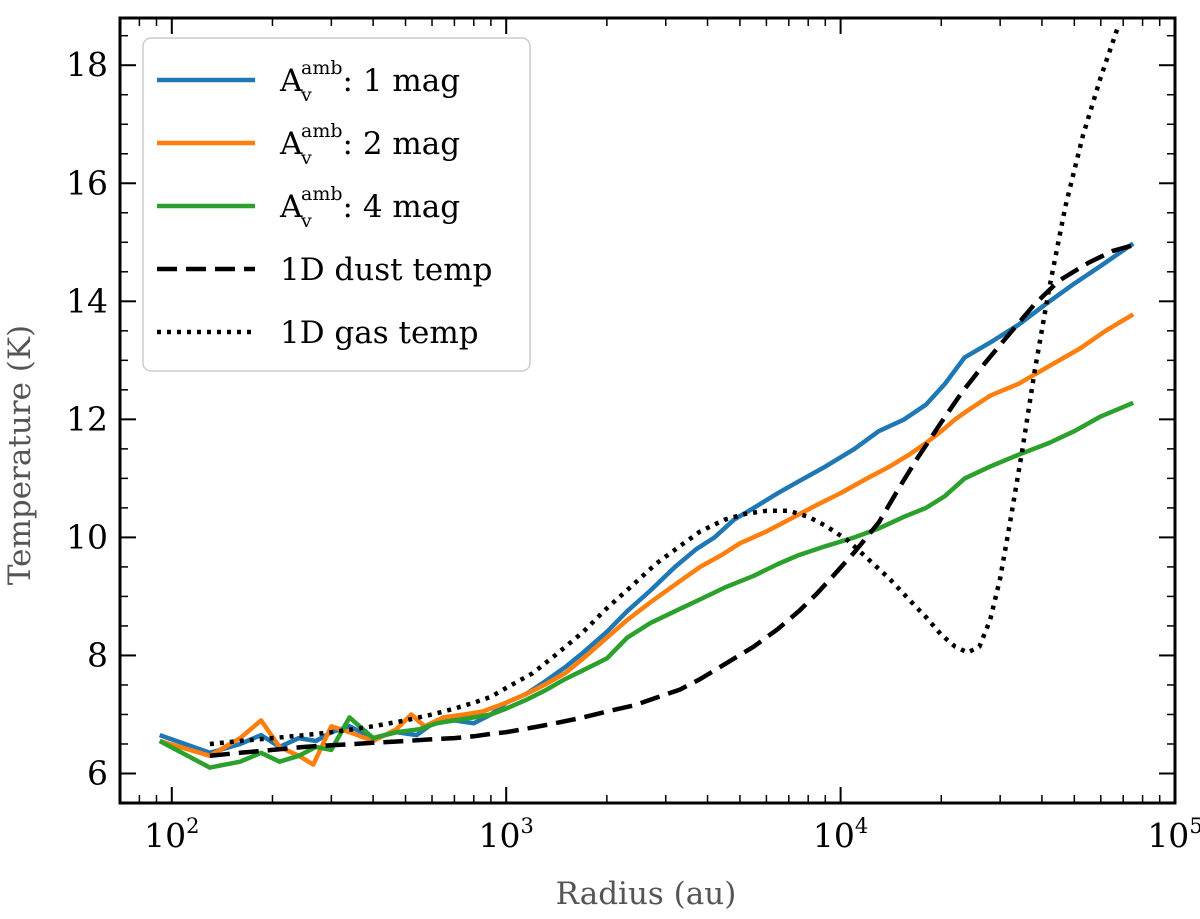 Image resolution: width=1200 pixels, height=919 pixels. Describe the element at coordinates (369, 144) in the screenshot. I see `legend-label-2: Avamb: 2 mag` at that location.